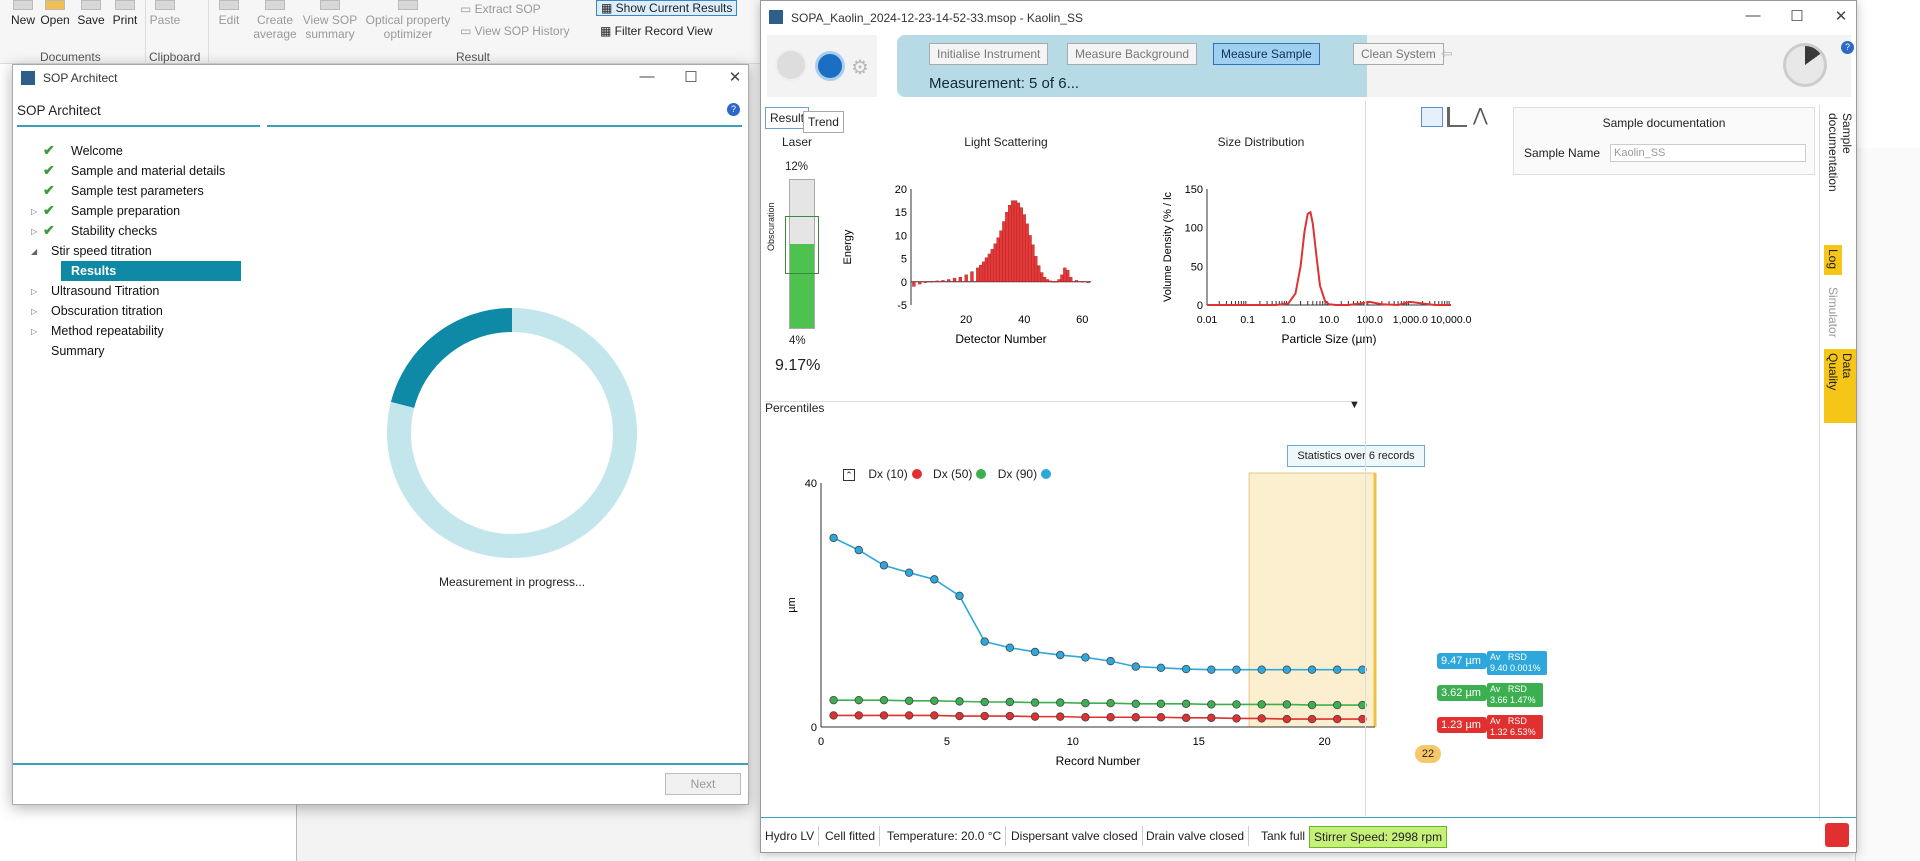  I want to click on step-measure-background: Measure Background, so click(1132, 54).